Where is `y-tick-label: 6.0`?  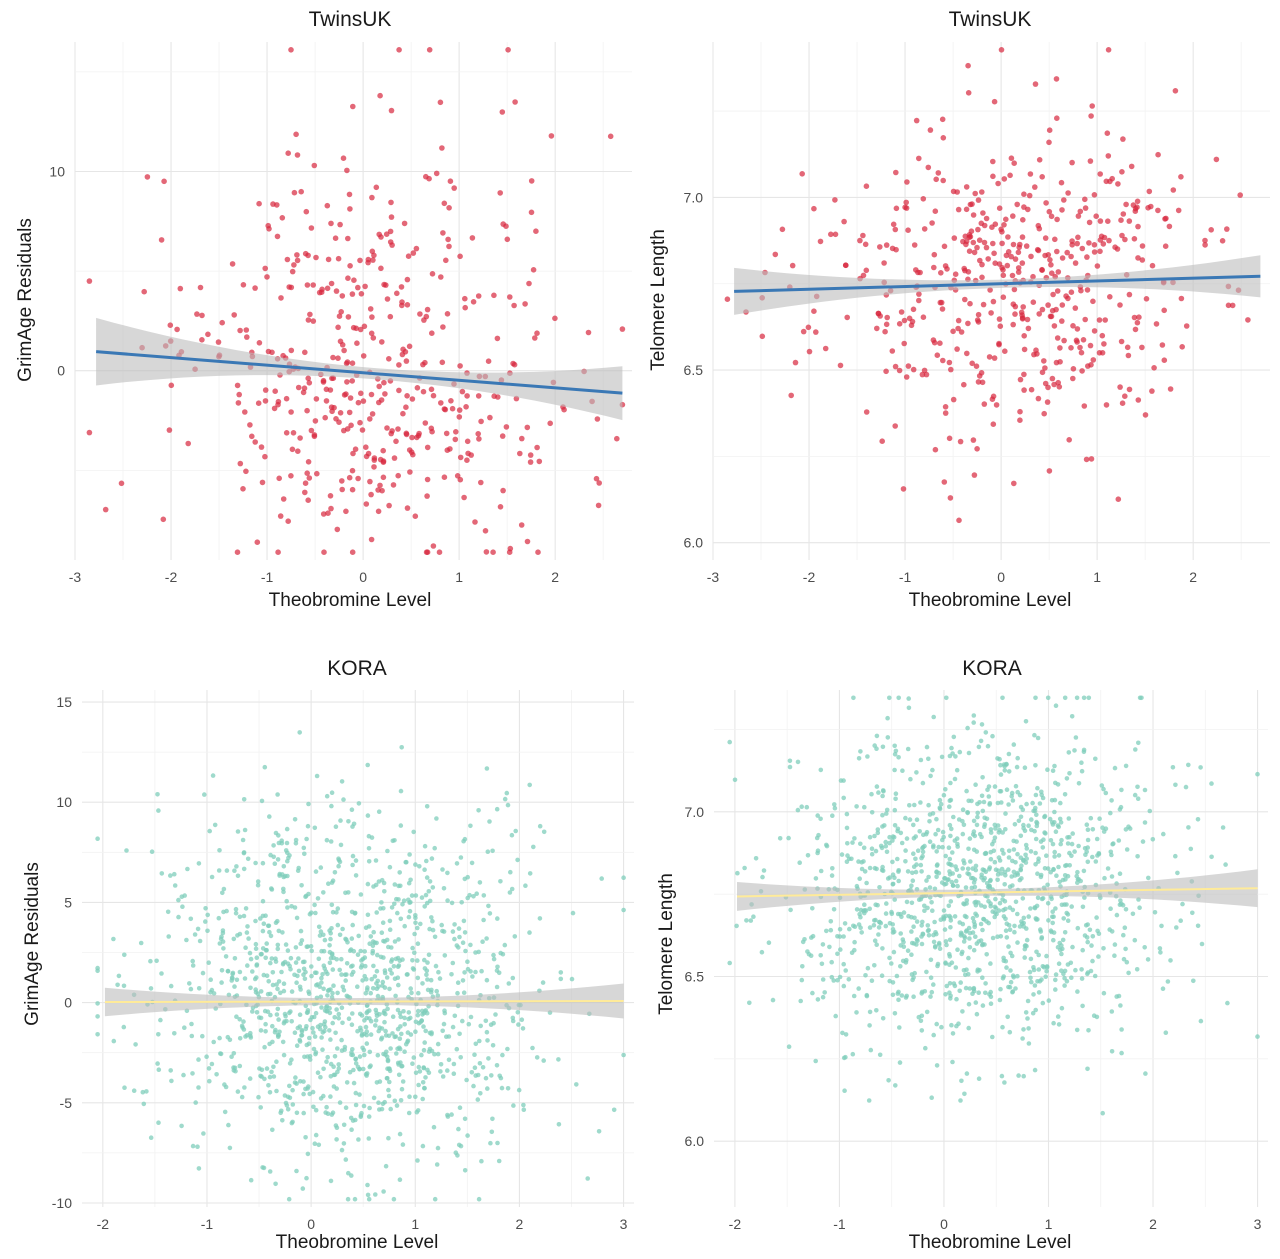 y-tick-label: 6.0 is located at coordinates (695, 1141).